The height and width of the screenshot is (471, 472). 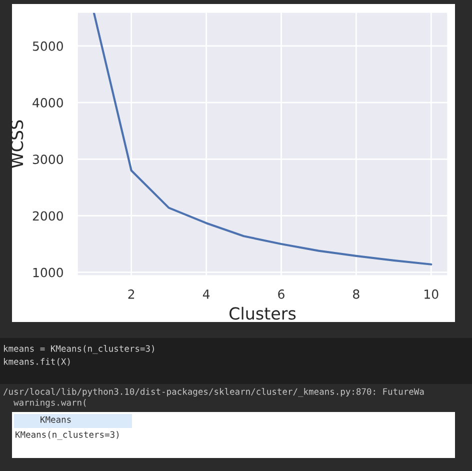 I want to click on x-axis-title: Clusters, so click(x=263, y=313).